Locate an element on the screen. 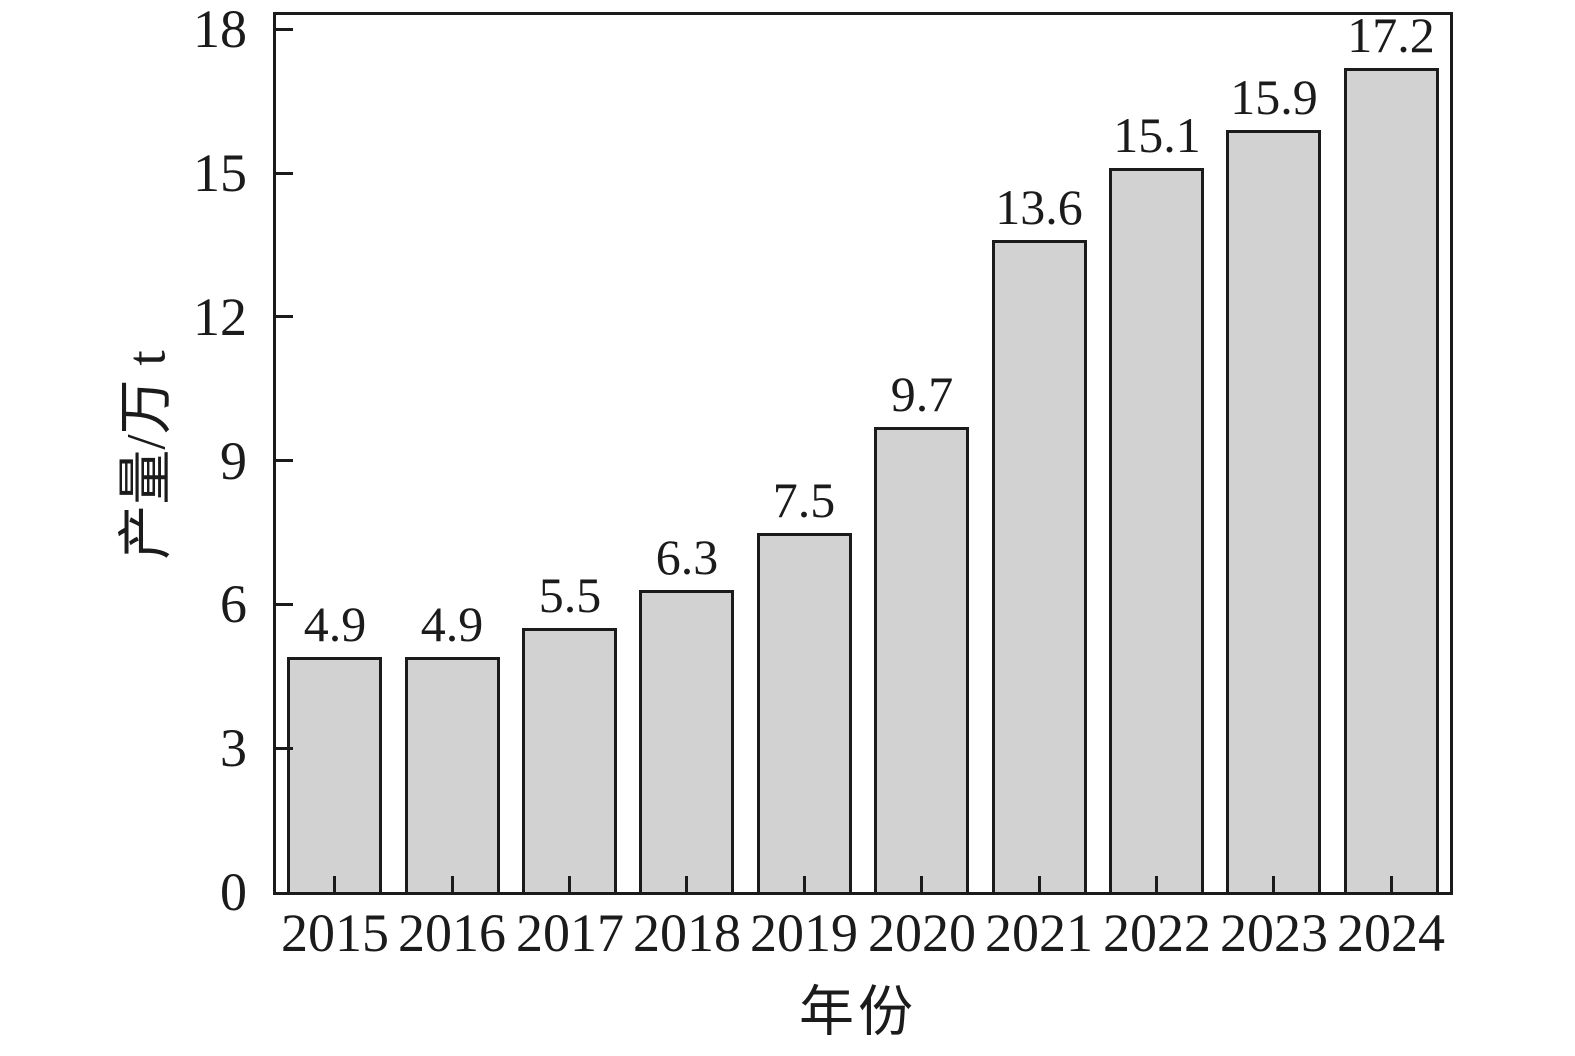 This screenshot has width=1575, height=1056. x-tick-label: 2022 is located at coordinates (1157, 933).